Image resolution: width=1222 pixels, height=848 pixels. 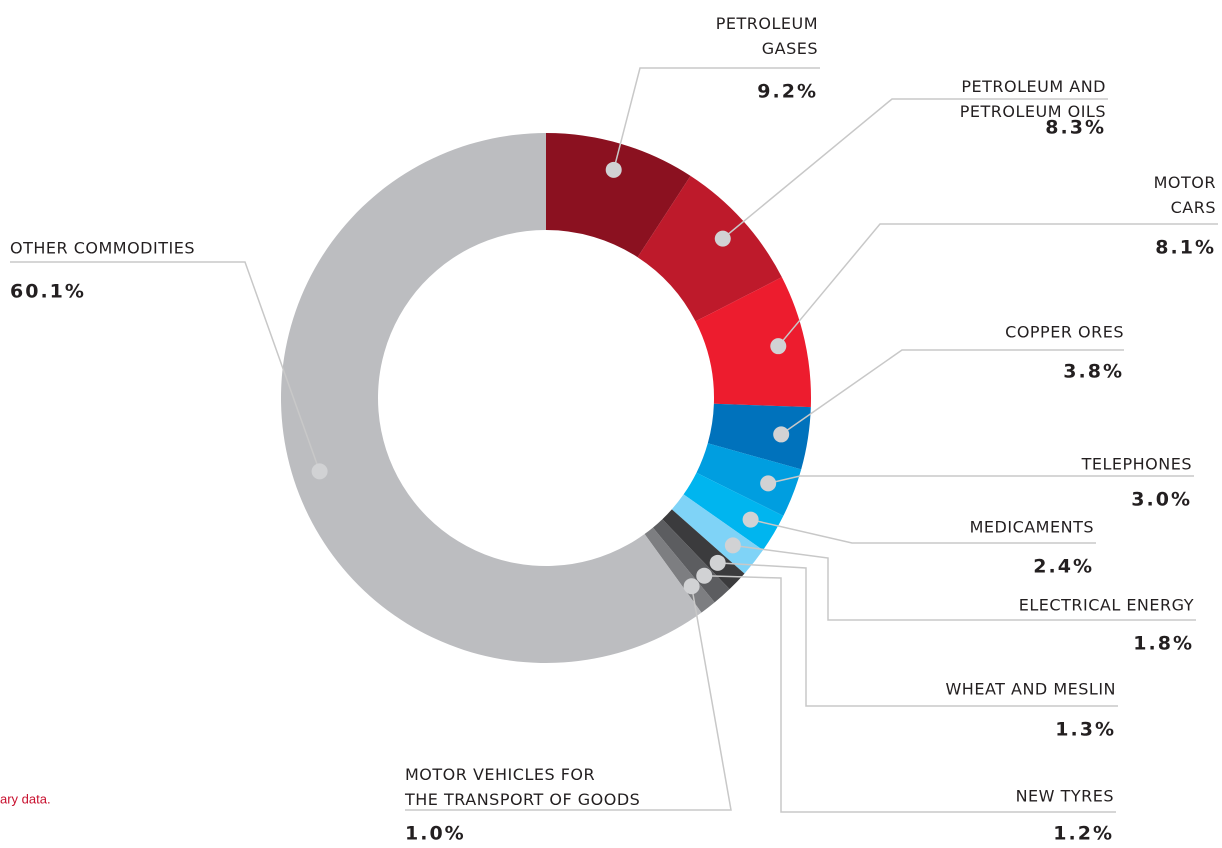 What do you see at coordinates (1106, 605) in the screenshot?
I see `category-label: ELECTRICAL ENERGY` at bounding box center [1106, 605].